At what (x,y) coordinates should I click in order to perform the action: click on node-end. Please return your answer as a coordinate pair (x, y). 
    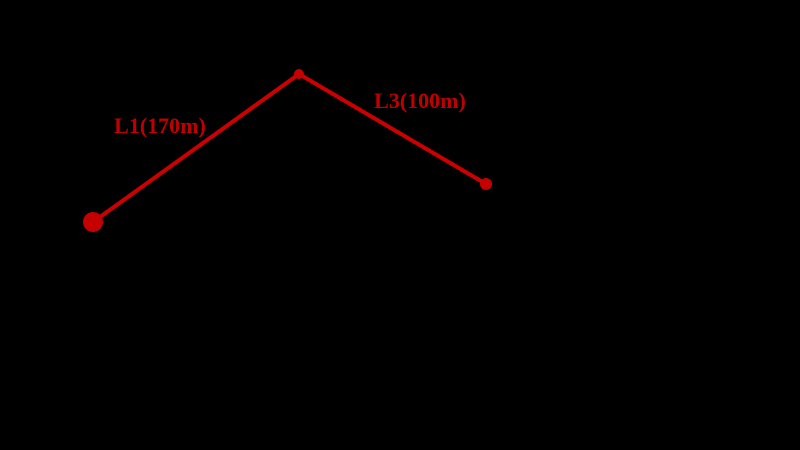
    Looking at the image, I should click on (486, 184).